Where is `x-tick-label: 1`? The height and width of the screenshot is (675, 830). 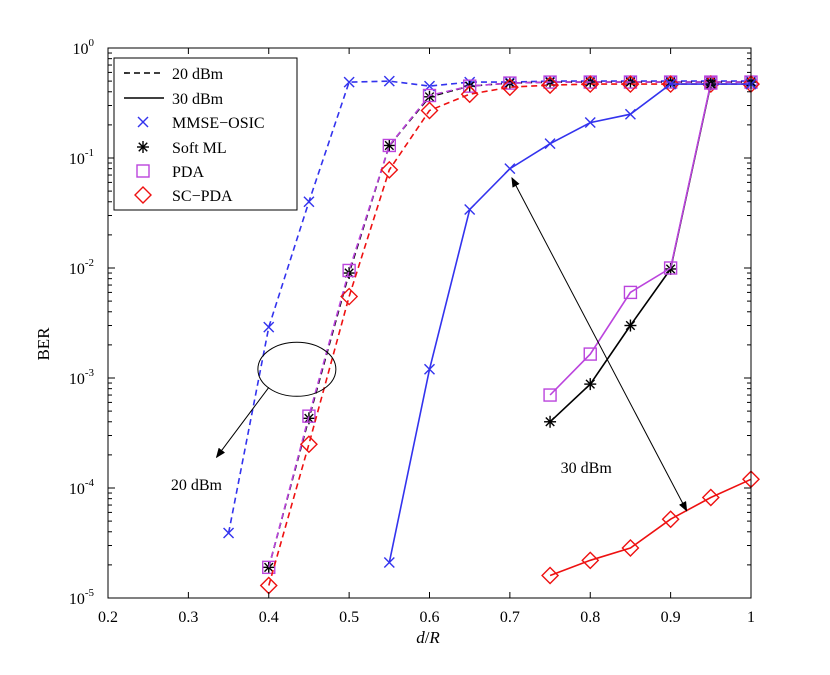
x-tick-label: 1 is located at coordinates (751, 617).